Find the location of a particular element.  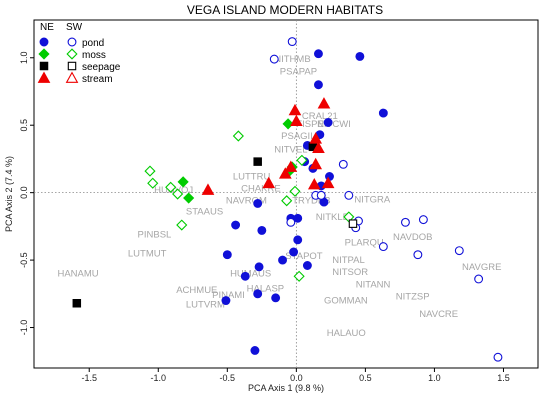

y-tick-label: -0.5 is located at coordinates (24, 260).